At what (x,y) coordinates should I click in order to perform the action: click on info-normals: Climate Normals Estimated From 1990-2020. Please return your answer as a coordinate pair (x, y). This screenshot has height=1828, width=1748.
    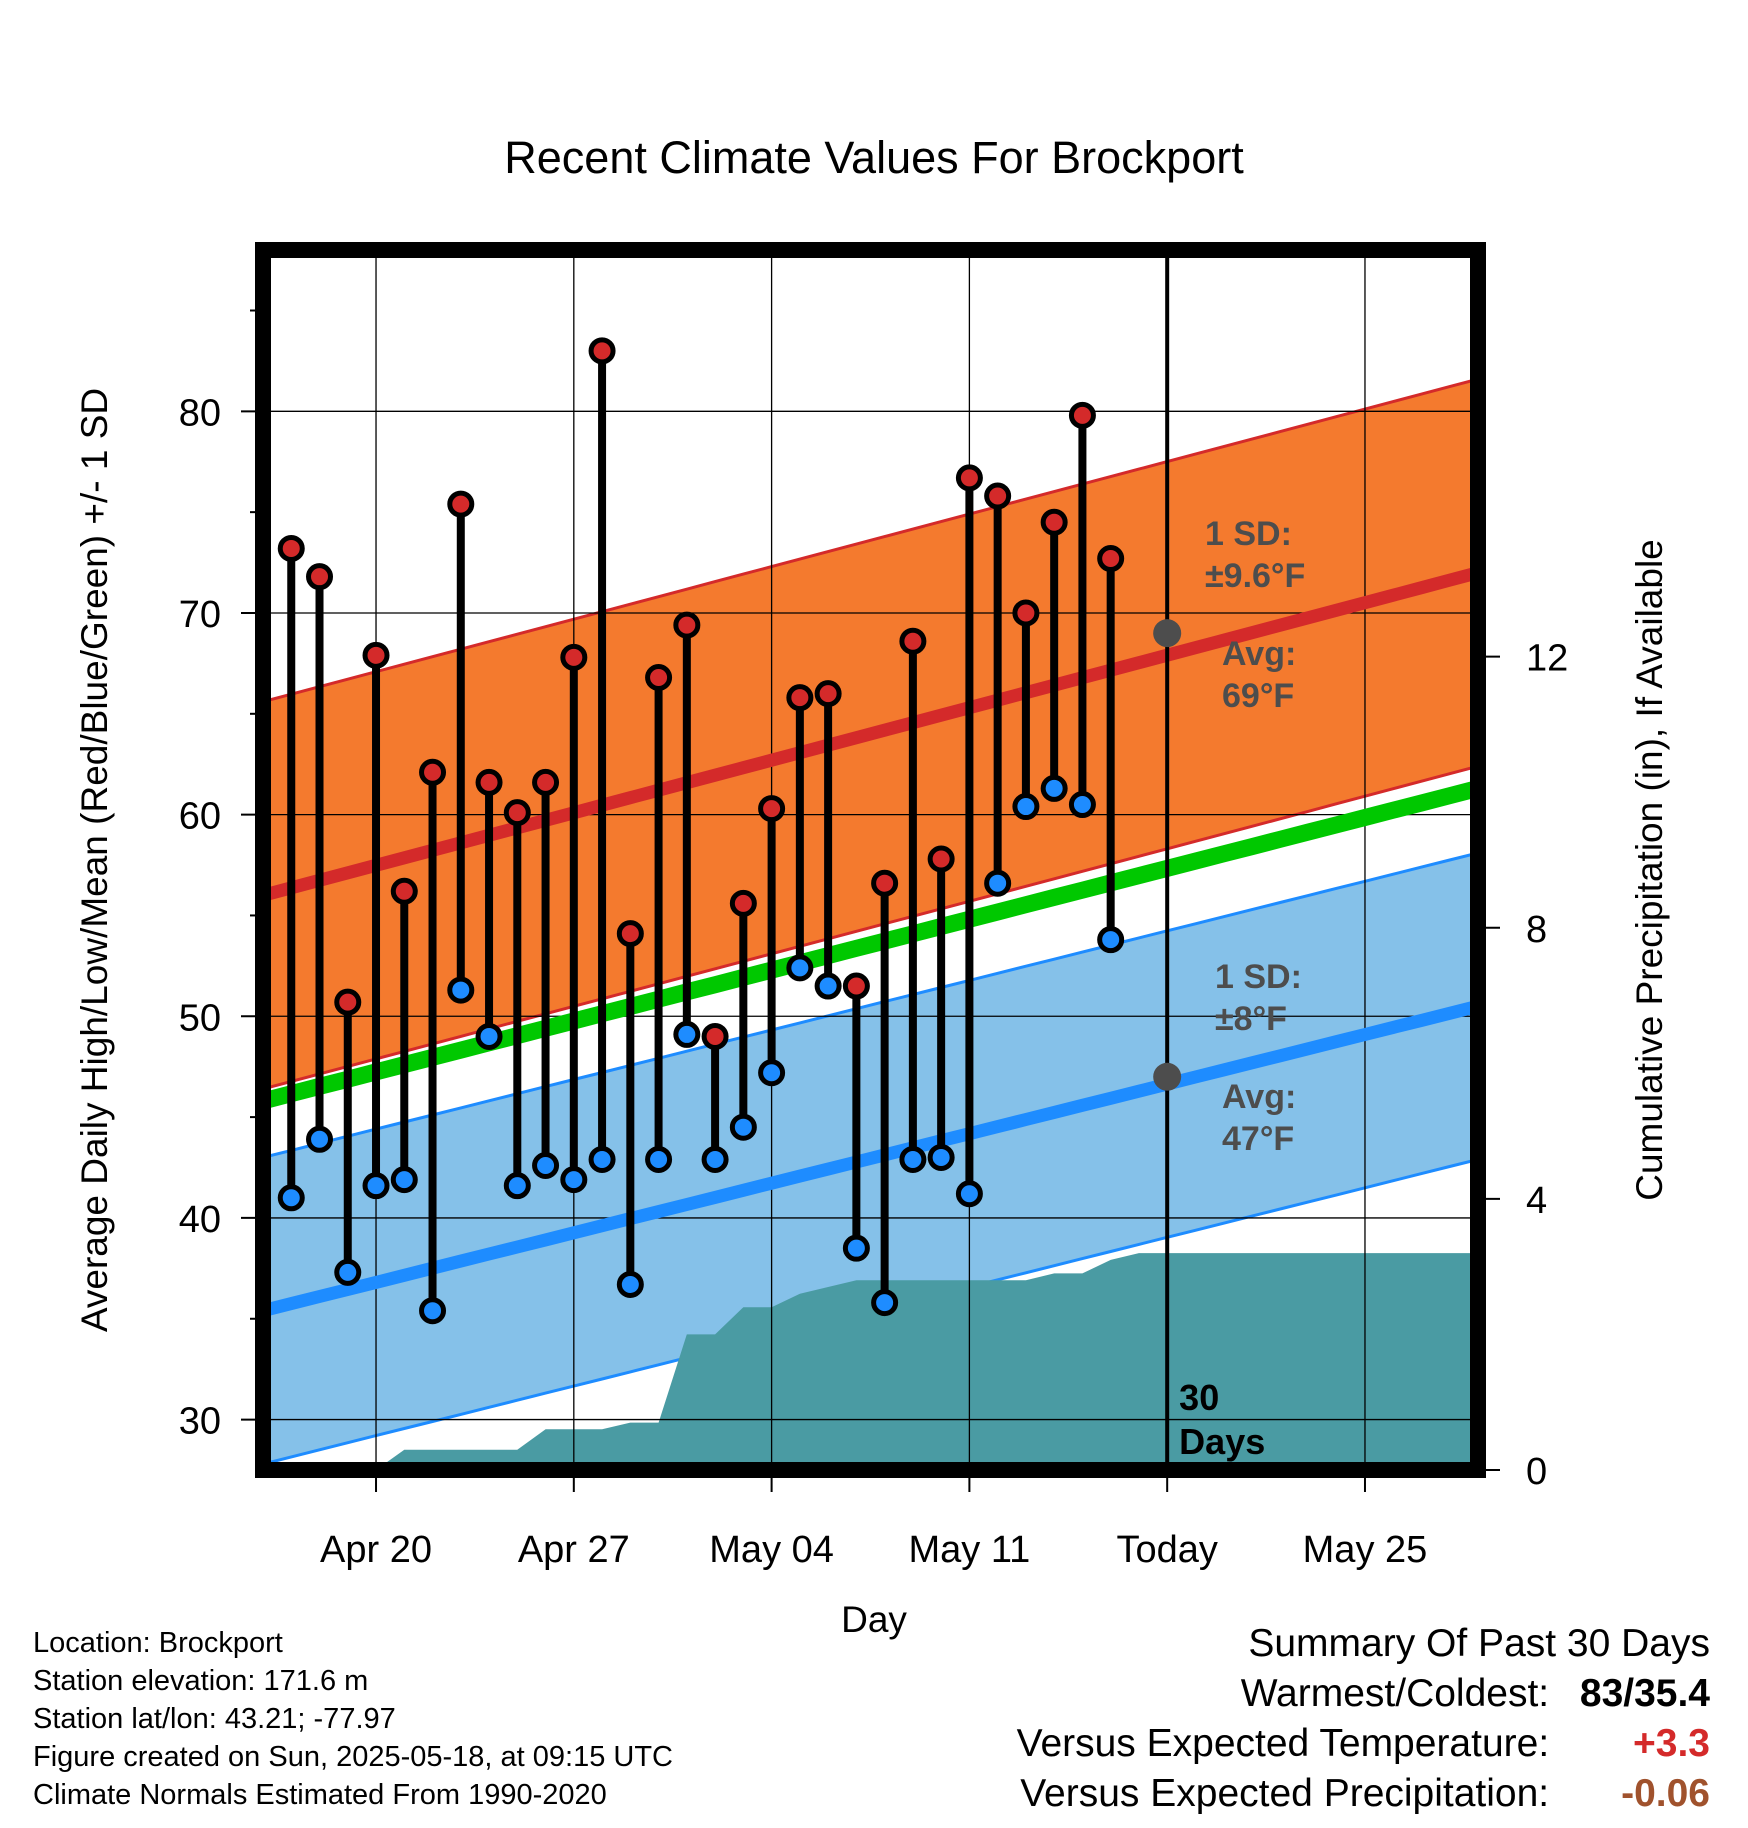
    Looking at the image, I should click on (320, 1795).